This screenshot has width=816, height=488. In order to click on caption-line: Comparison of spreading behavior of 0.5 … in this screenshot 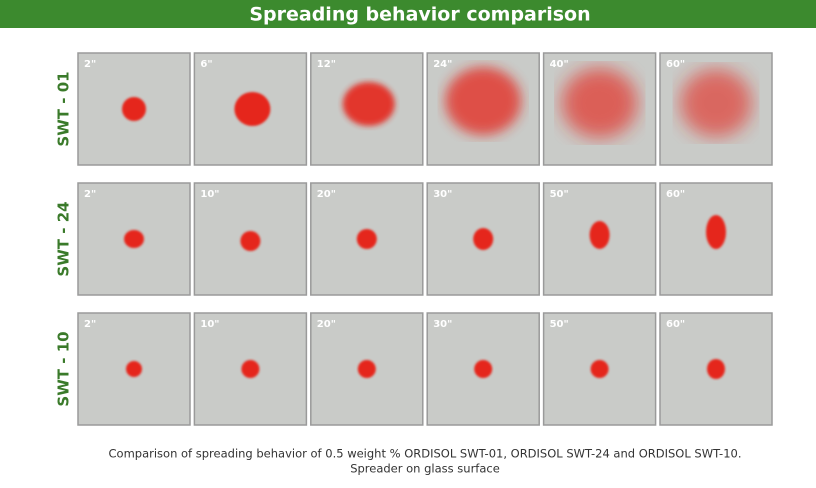, I will do `click(425, 454)`.